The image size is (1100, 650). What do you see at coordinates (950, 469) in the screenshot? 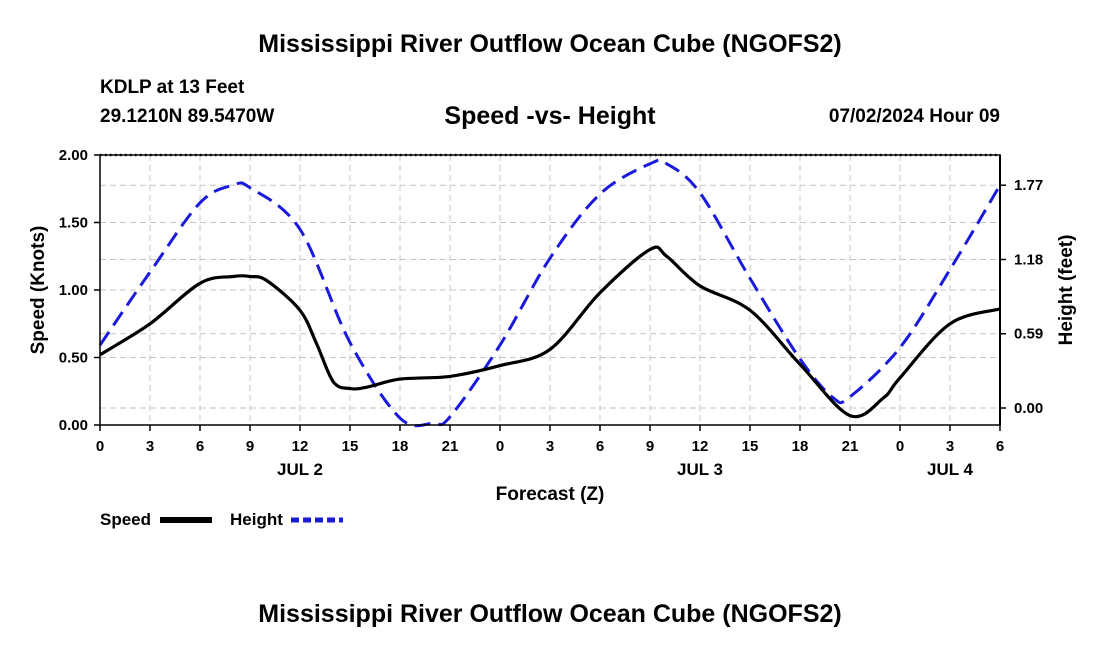
I see `date-label: JUL 4` at bounding box center [950, 469].